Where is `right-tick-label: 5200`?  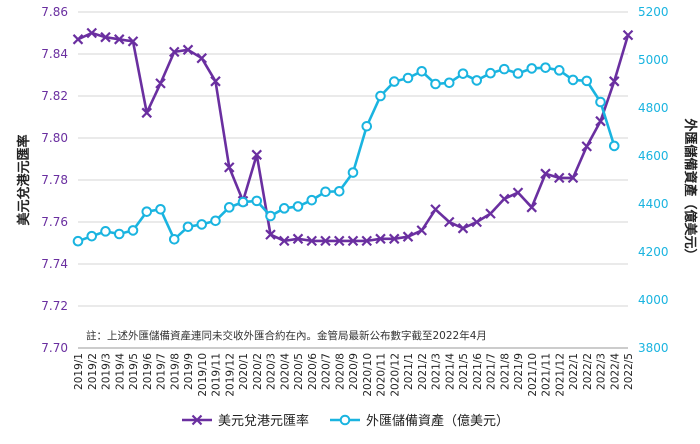
right-tick-label: 5200 is located at coordinates (653, 12).